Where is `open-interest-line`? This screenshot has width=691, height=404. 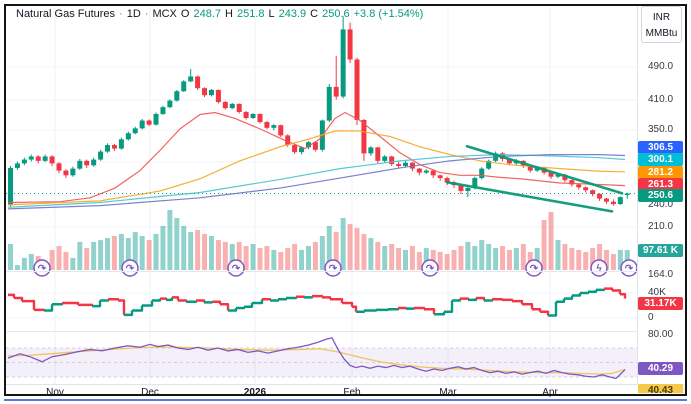 open-interest-line is located at coordinates (317, 302).